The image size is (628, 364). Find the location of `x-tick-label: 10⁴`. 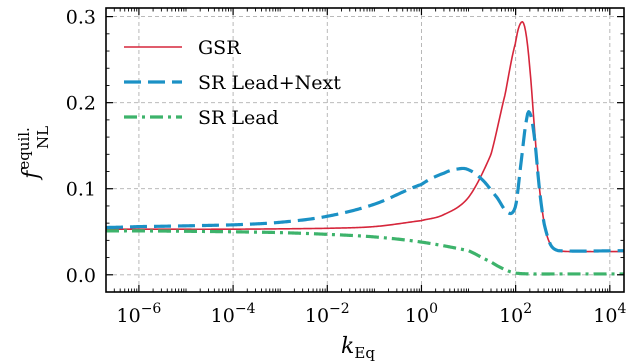

x-tick-label: 10⁴ is located at coordinates (609, 314).